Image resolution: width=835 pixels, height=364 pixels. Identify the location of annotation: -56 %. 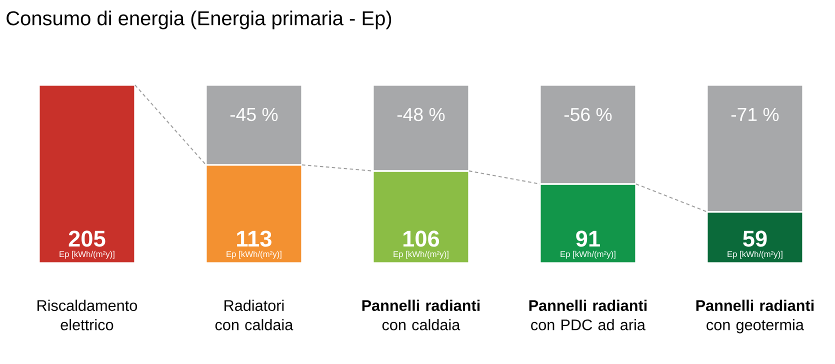
(588, 115).